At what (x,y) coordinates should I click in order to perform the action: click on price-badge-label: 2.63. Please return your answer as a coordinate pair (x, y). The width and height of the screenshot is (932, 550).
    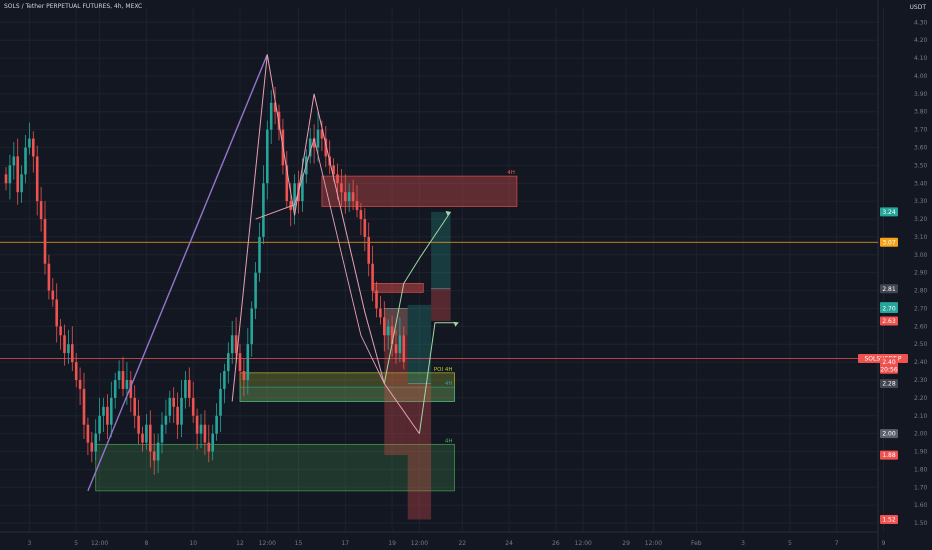
    Looking at the image, I should click on (889, 321).